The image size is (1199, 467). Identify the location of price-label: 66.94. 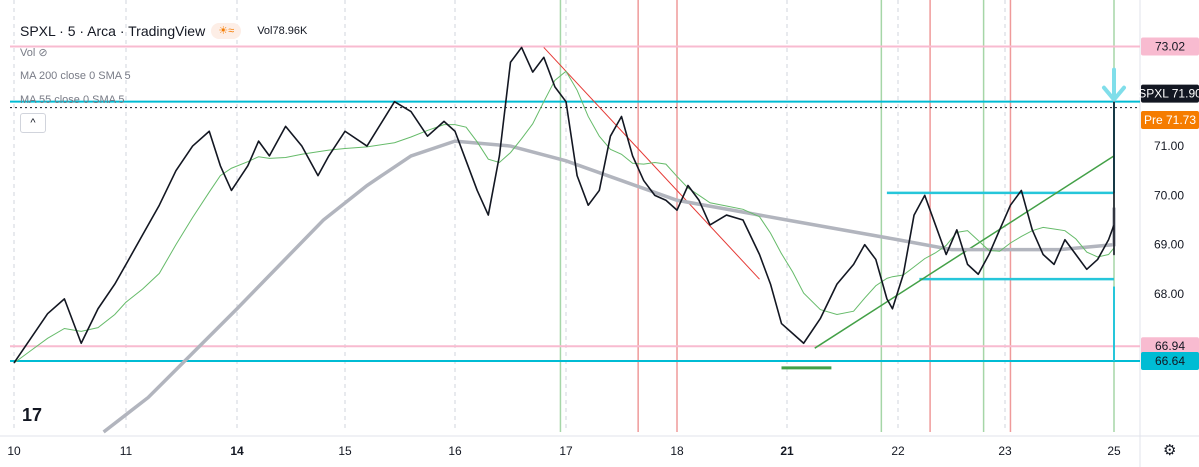
(1170, 346).